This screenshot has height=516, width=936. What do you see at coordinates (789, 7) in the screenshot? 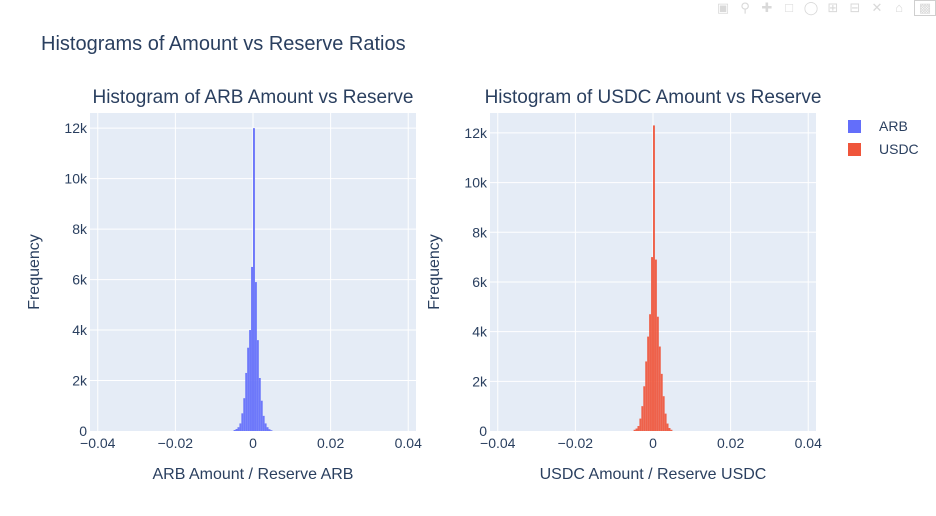
I see `box-select-icon: □` at bounding box center [789, 7].